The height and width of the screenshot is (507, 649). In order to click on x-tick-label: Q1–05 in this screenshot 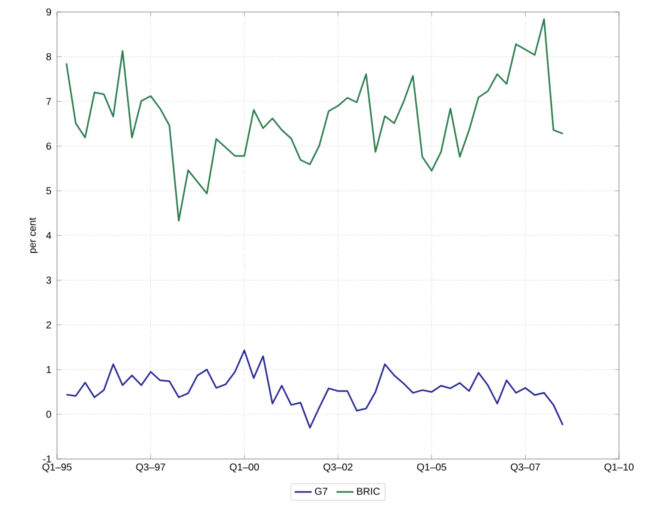, I will do `click(431, 468)`.